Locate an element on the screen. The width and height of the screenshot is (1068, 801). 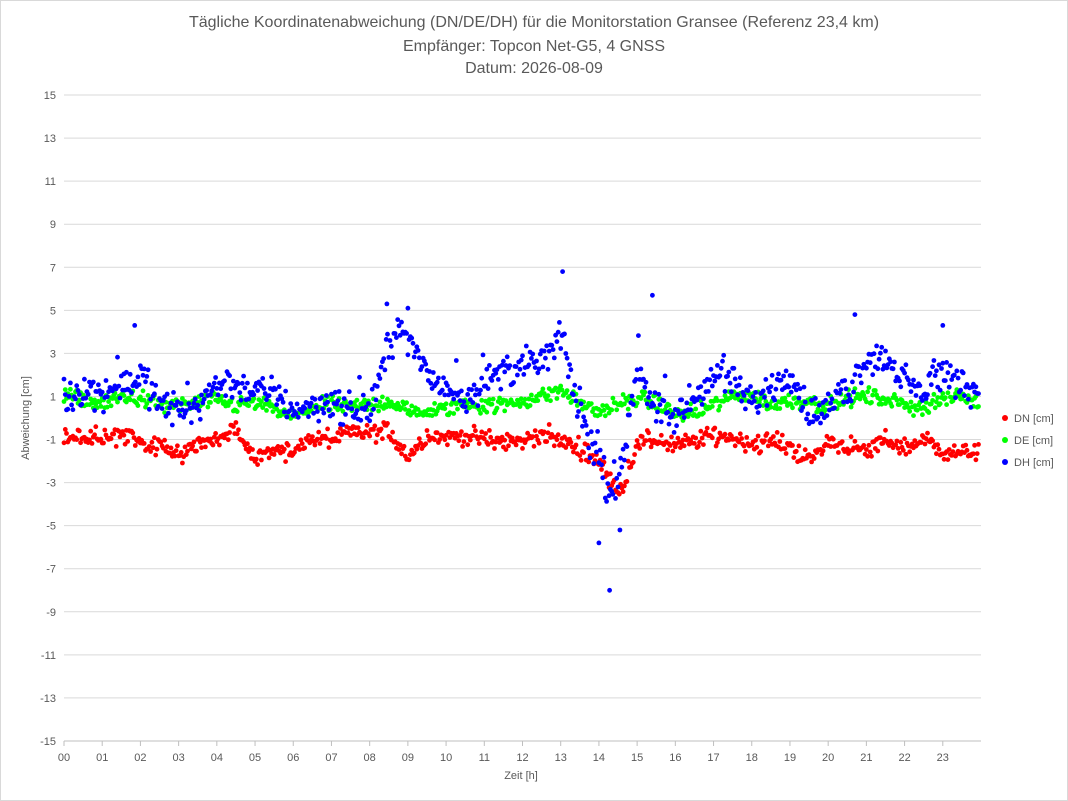
x-tick-label: 21 is located at coordinates (866, 758).